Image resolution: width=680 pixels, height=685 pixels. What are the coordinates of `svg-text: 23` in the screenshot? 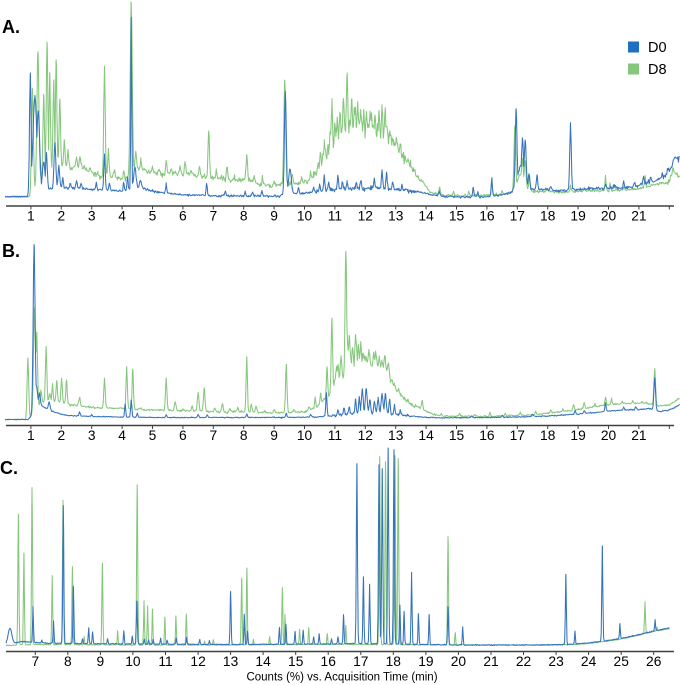 It's located at (556, 661).